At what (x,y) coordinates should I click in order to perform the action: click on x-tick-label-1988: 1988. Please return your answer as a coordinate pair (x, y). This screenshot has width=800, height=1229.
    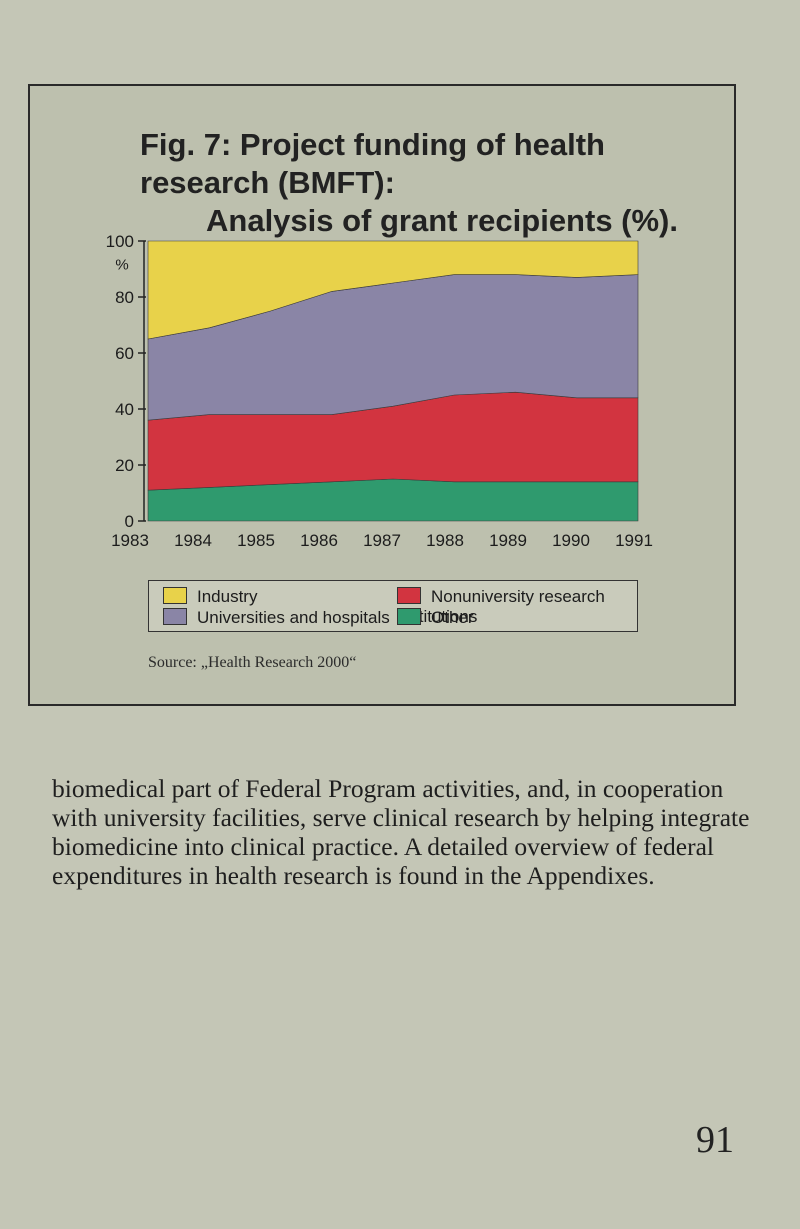
    Looking at the image, I should click on (445, 540).